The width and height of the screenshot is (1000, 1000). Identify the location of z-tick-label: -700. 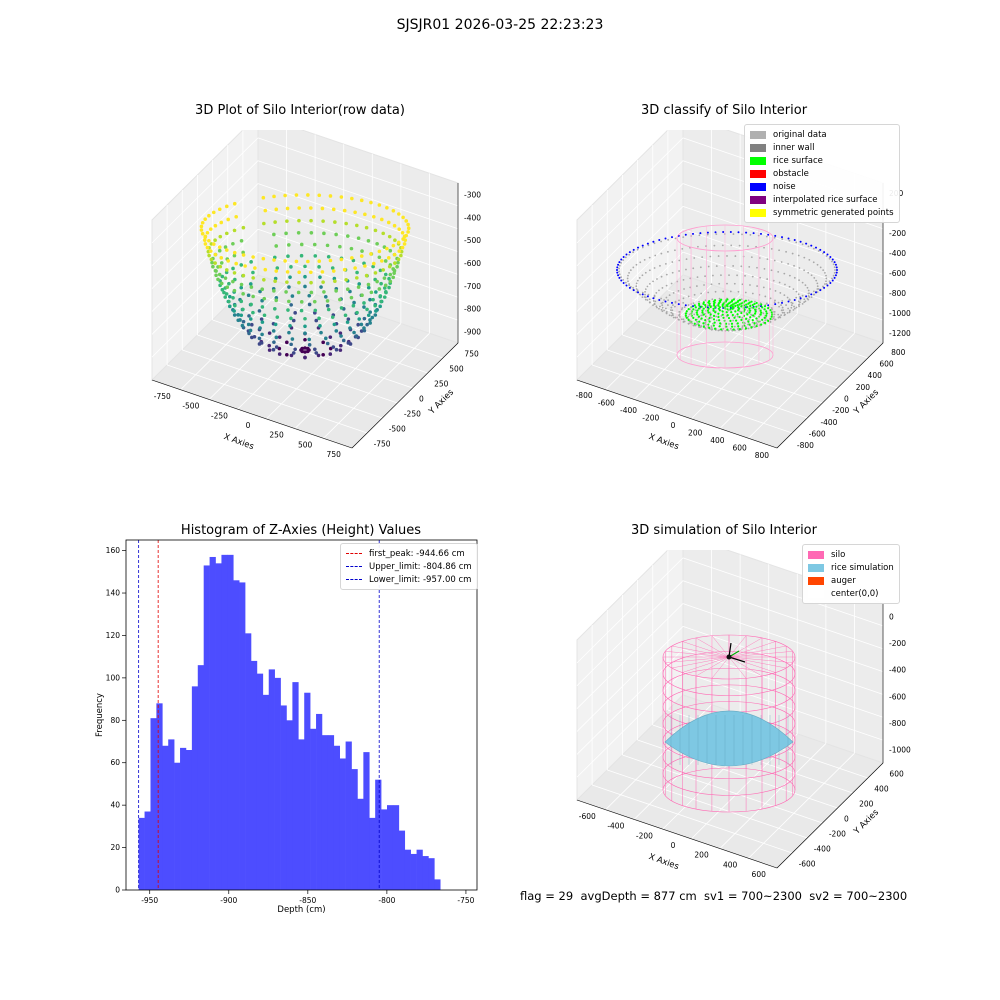
(472, 286).